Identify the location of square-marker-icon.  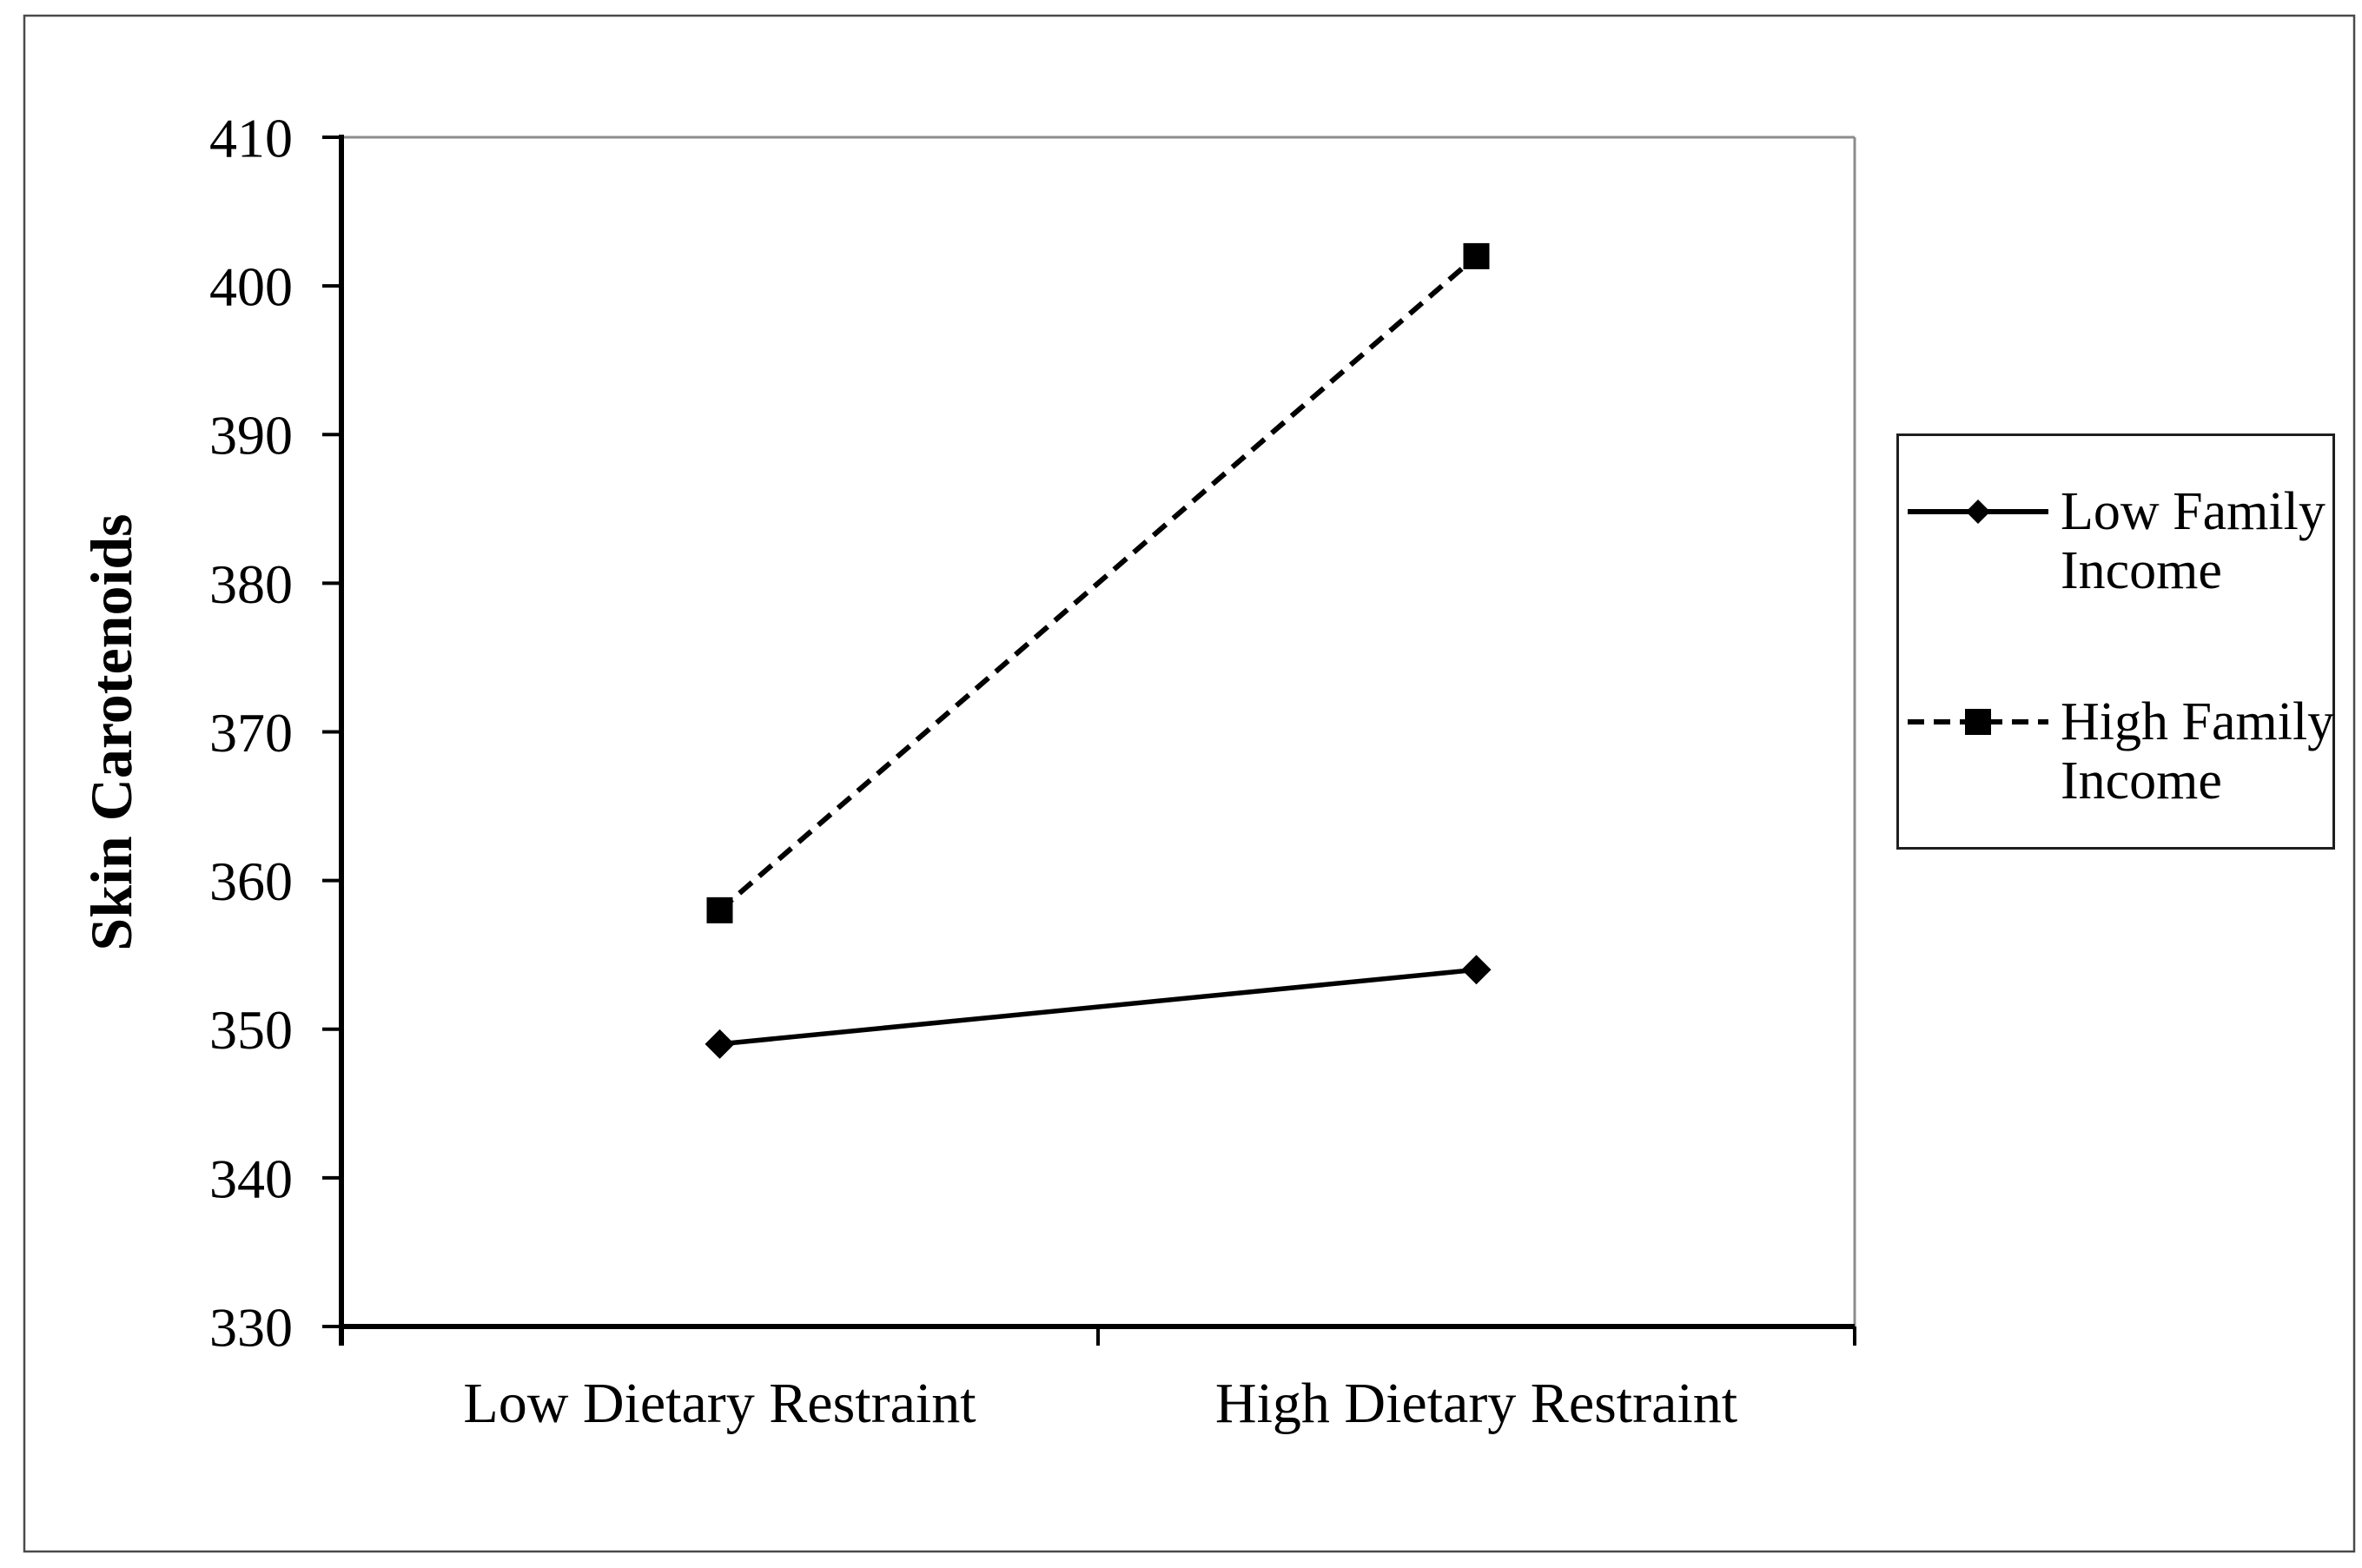
(1978, 722).